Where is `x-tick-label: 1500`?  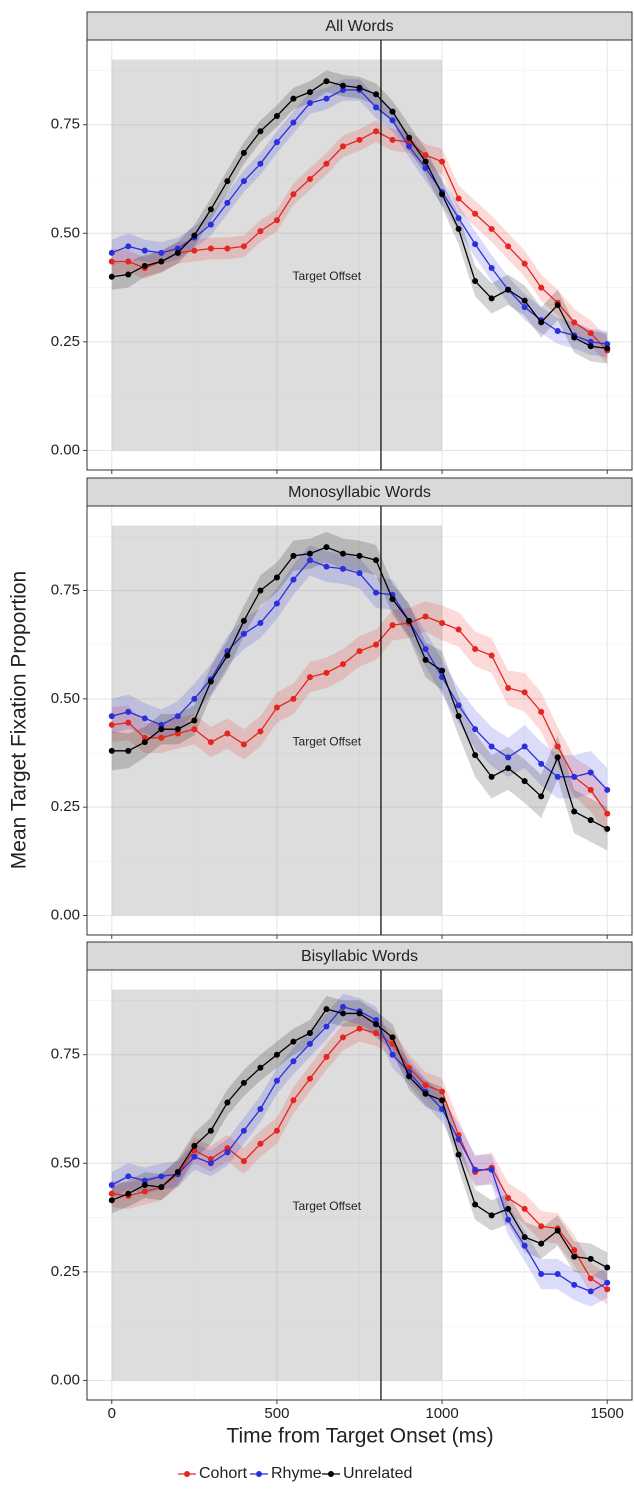
x-tick-label: 1500 is located at coordinates (607, 1413).